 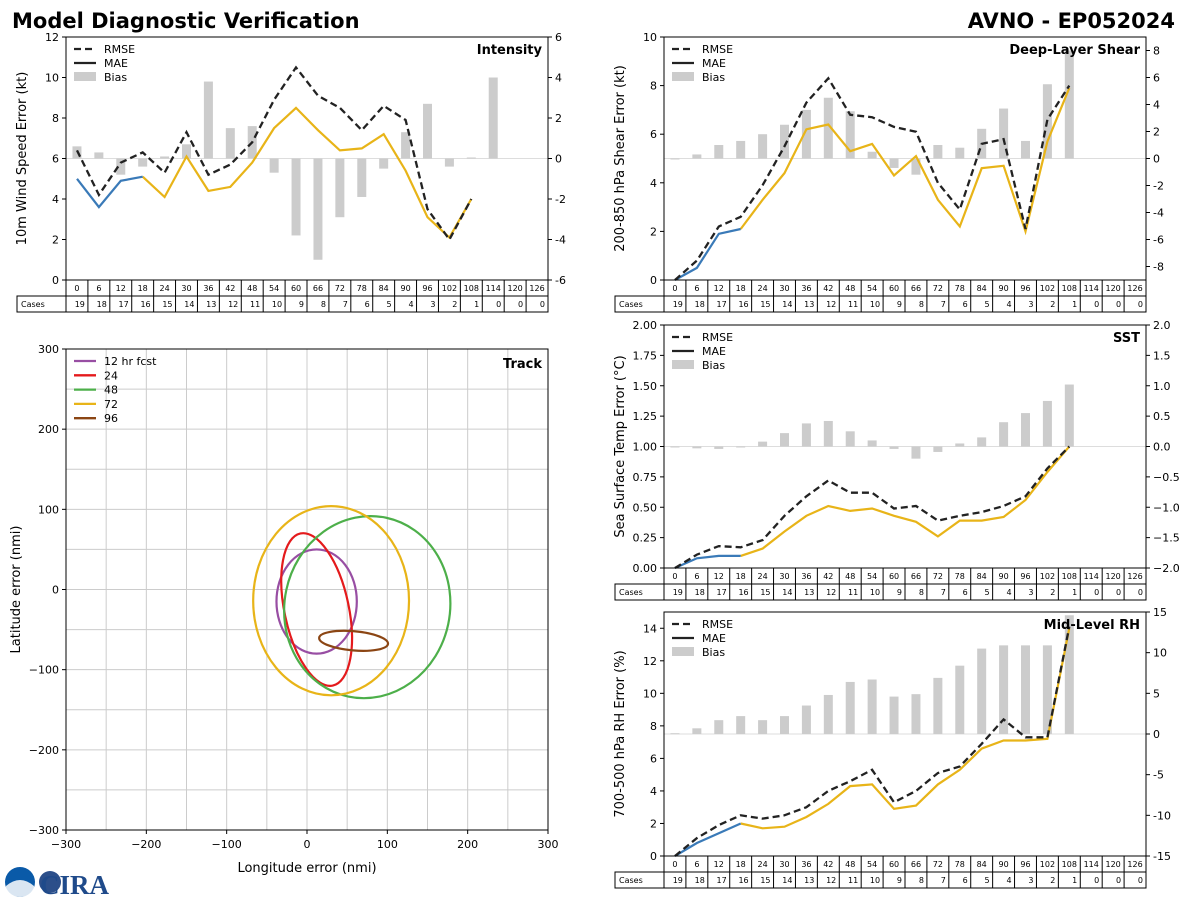 I want to click on rh-hour-label: 126, so click(x=1134, y=864).